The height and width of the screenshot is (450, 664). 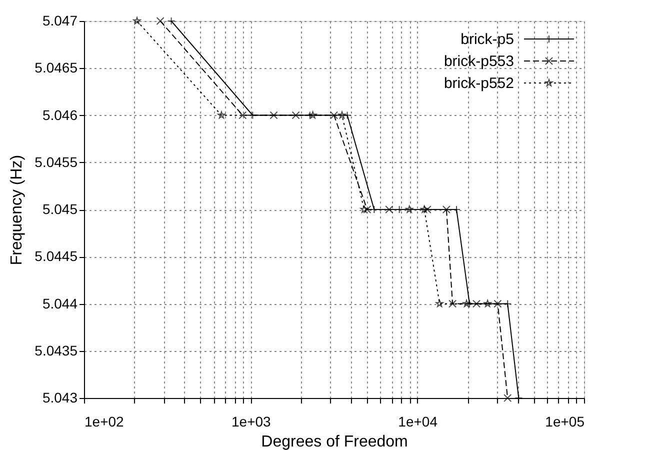 What do you see at coordinates (56, 68) in the screenshot?
I see `y-tick-label: 5.0465` at bounding box center [56, 68].